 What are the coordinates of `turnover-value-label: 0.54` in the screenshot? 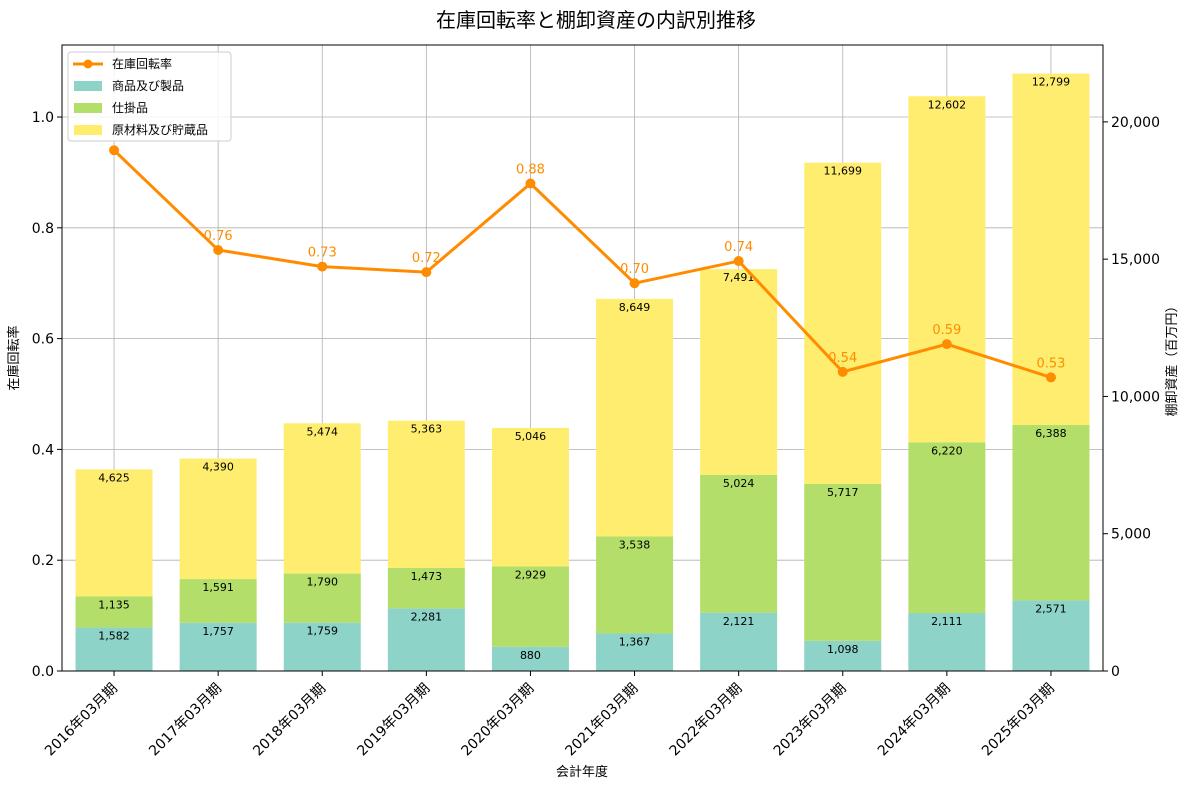 It's located at (842, 358).